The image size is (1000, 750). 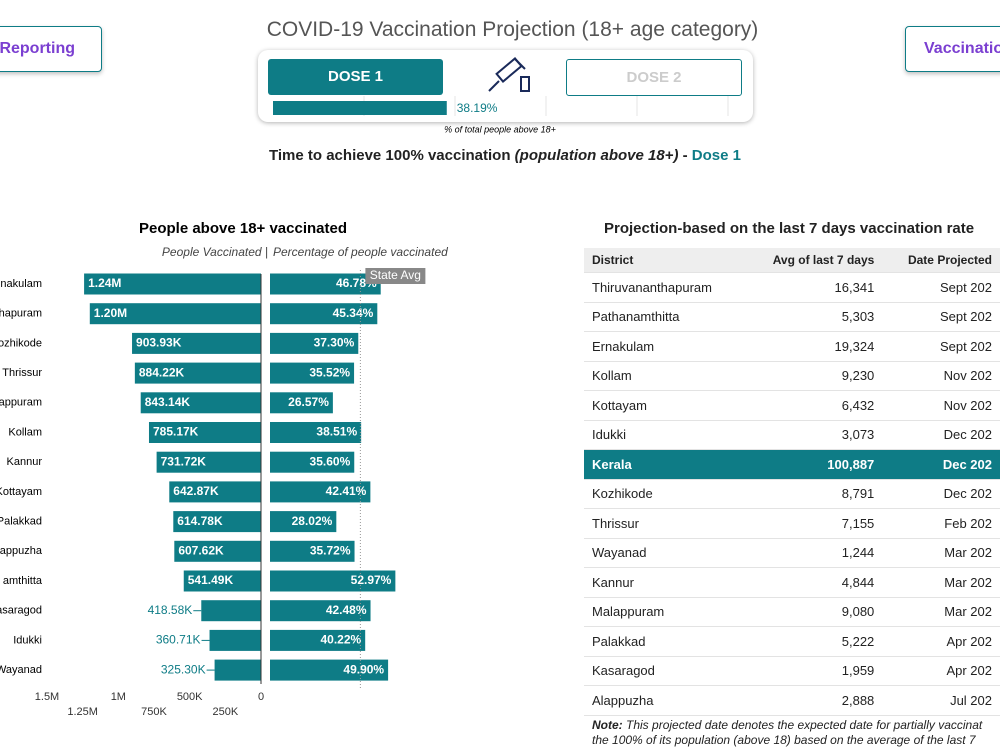 I want to click on table-row: Idukki 3,073 Dec 202, so click(x=792, y=435).